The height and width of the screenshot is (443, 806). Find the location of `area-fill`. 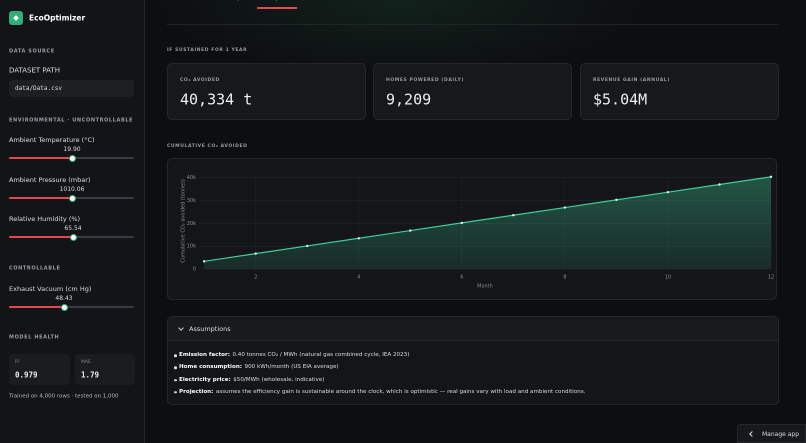

area-fill is located at coordinates (488, 222).